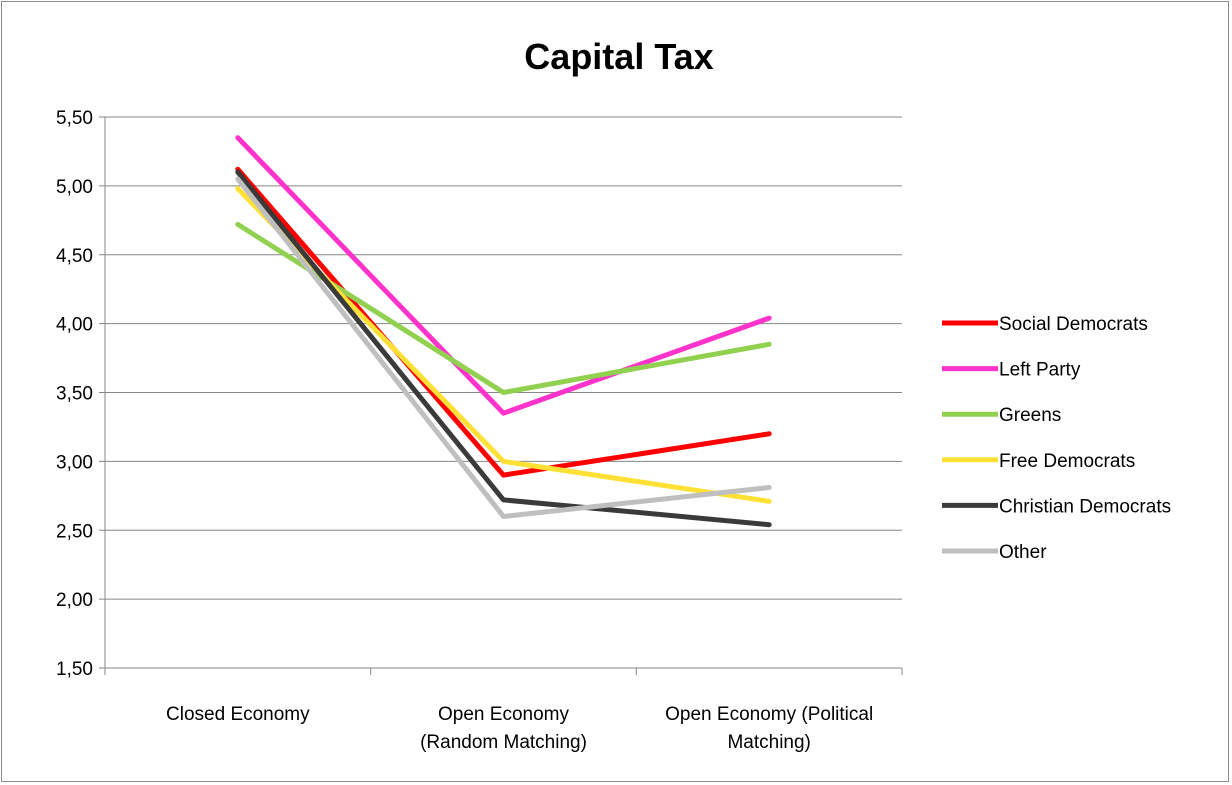 The width and height of the screenshot is (1232, 785). I want to click on y-tick-label: 5,50, so click(74, 118).